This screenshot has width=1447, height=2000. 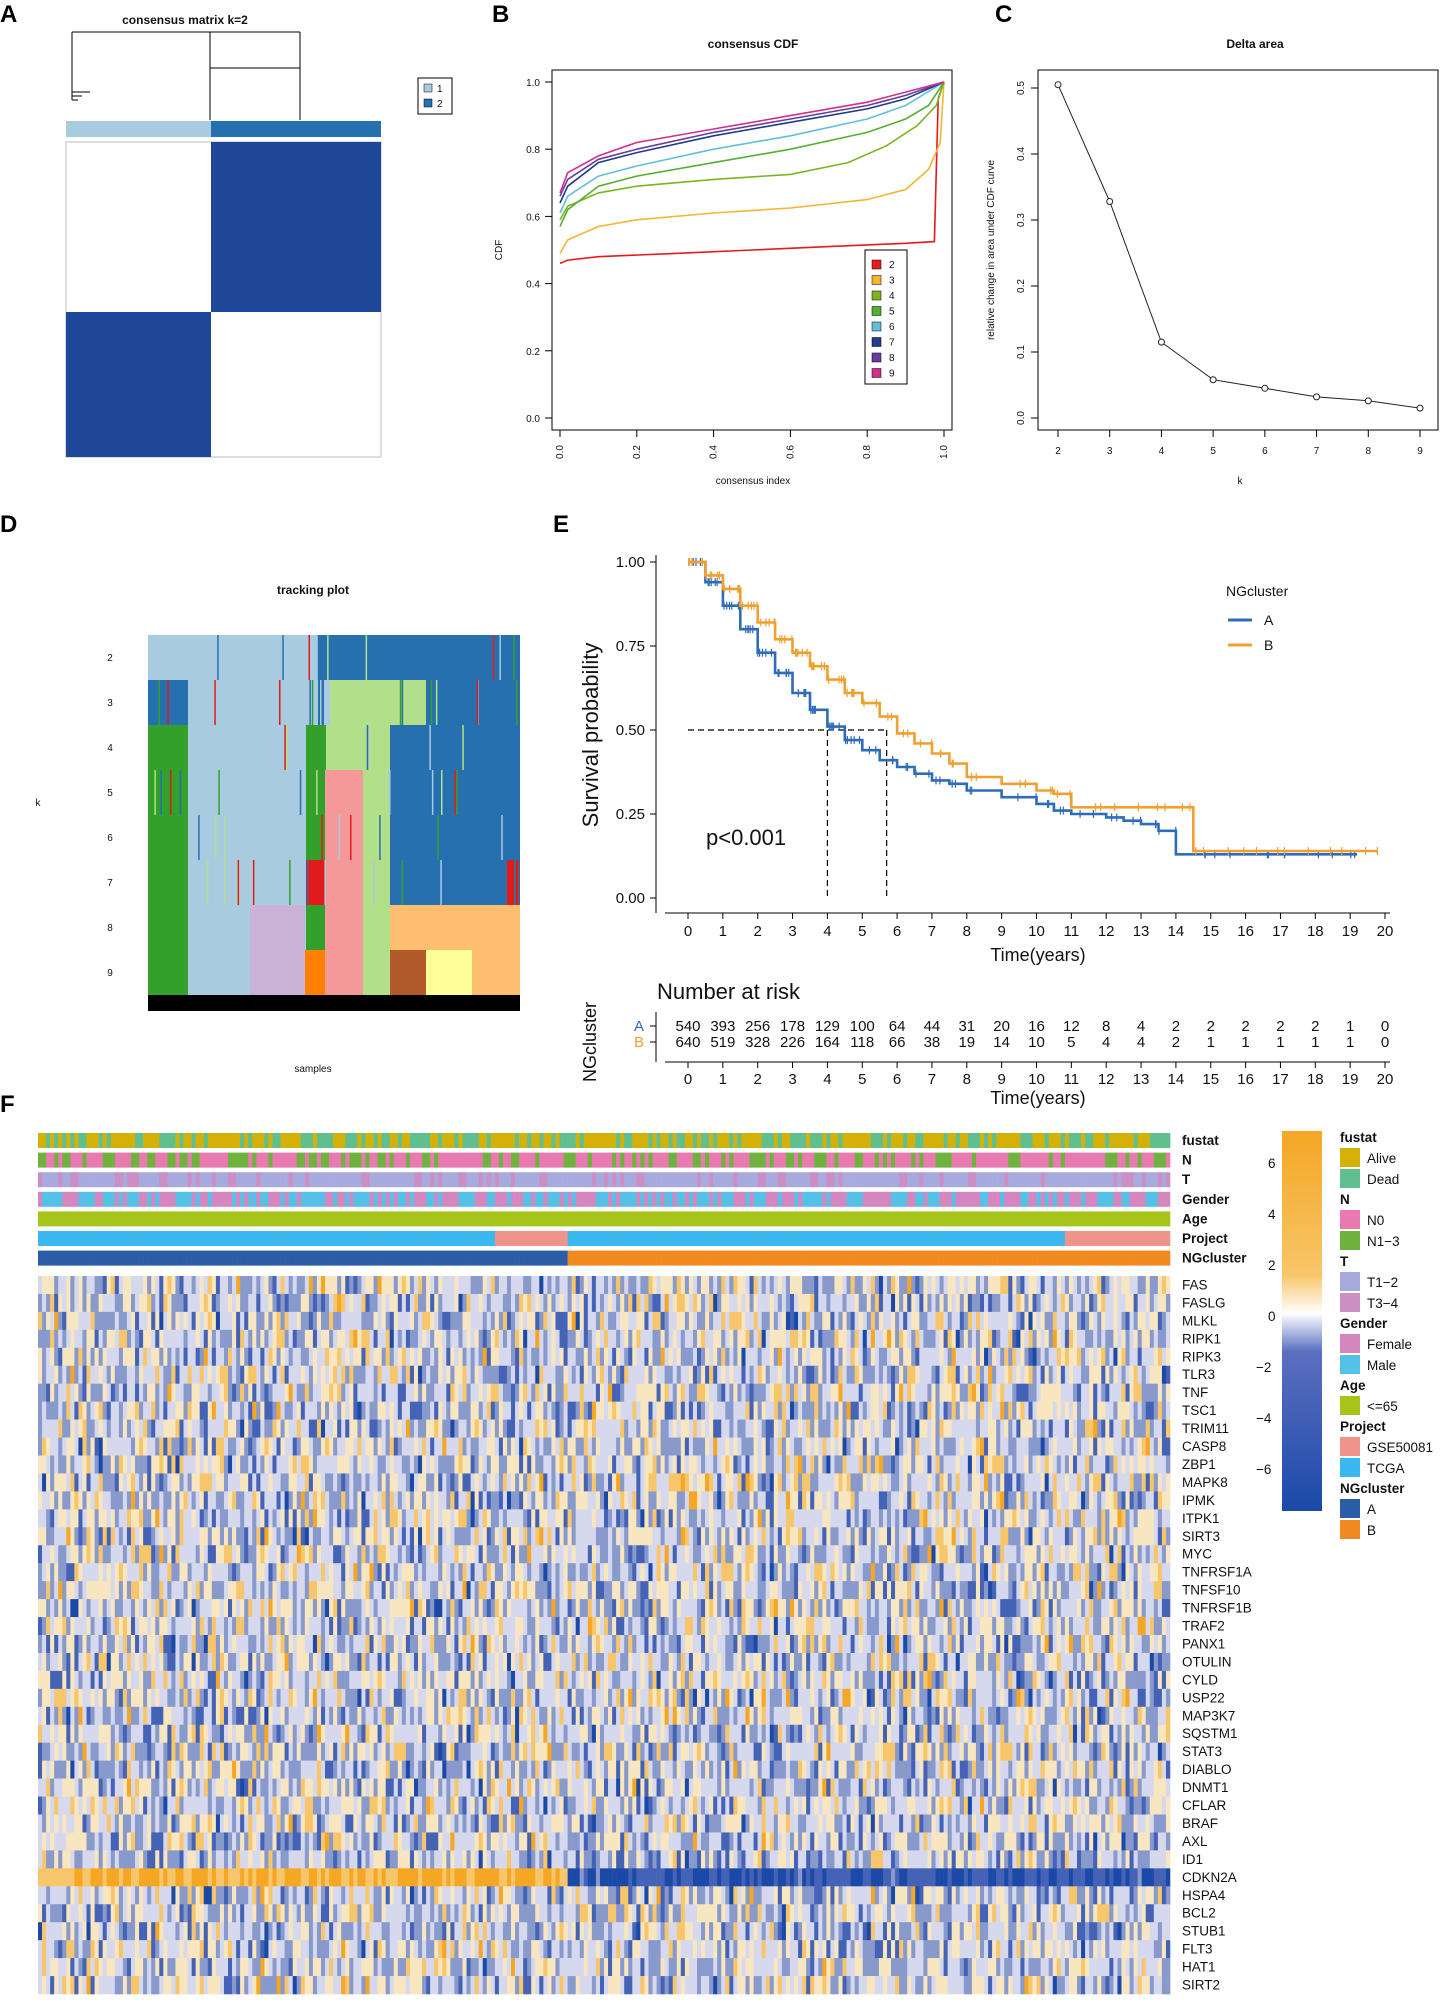 What do you see at coordinates (723, 931) in the screenshot?
I see `km-xtick-label: 1` at bounding box center [723, 931].